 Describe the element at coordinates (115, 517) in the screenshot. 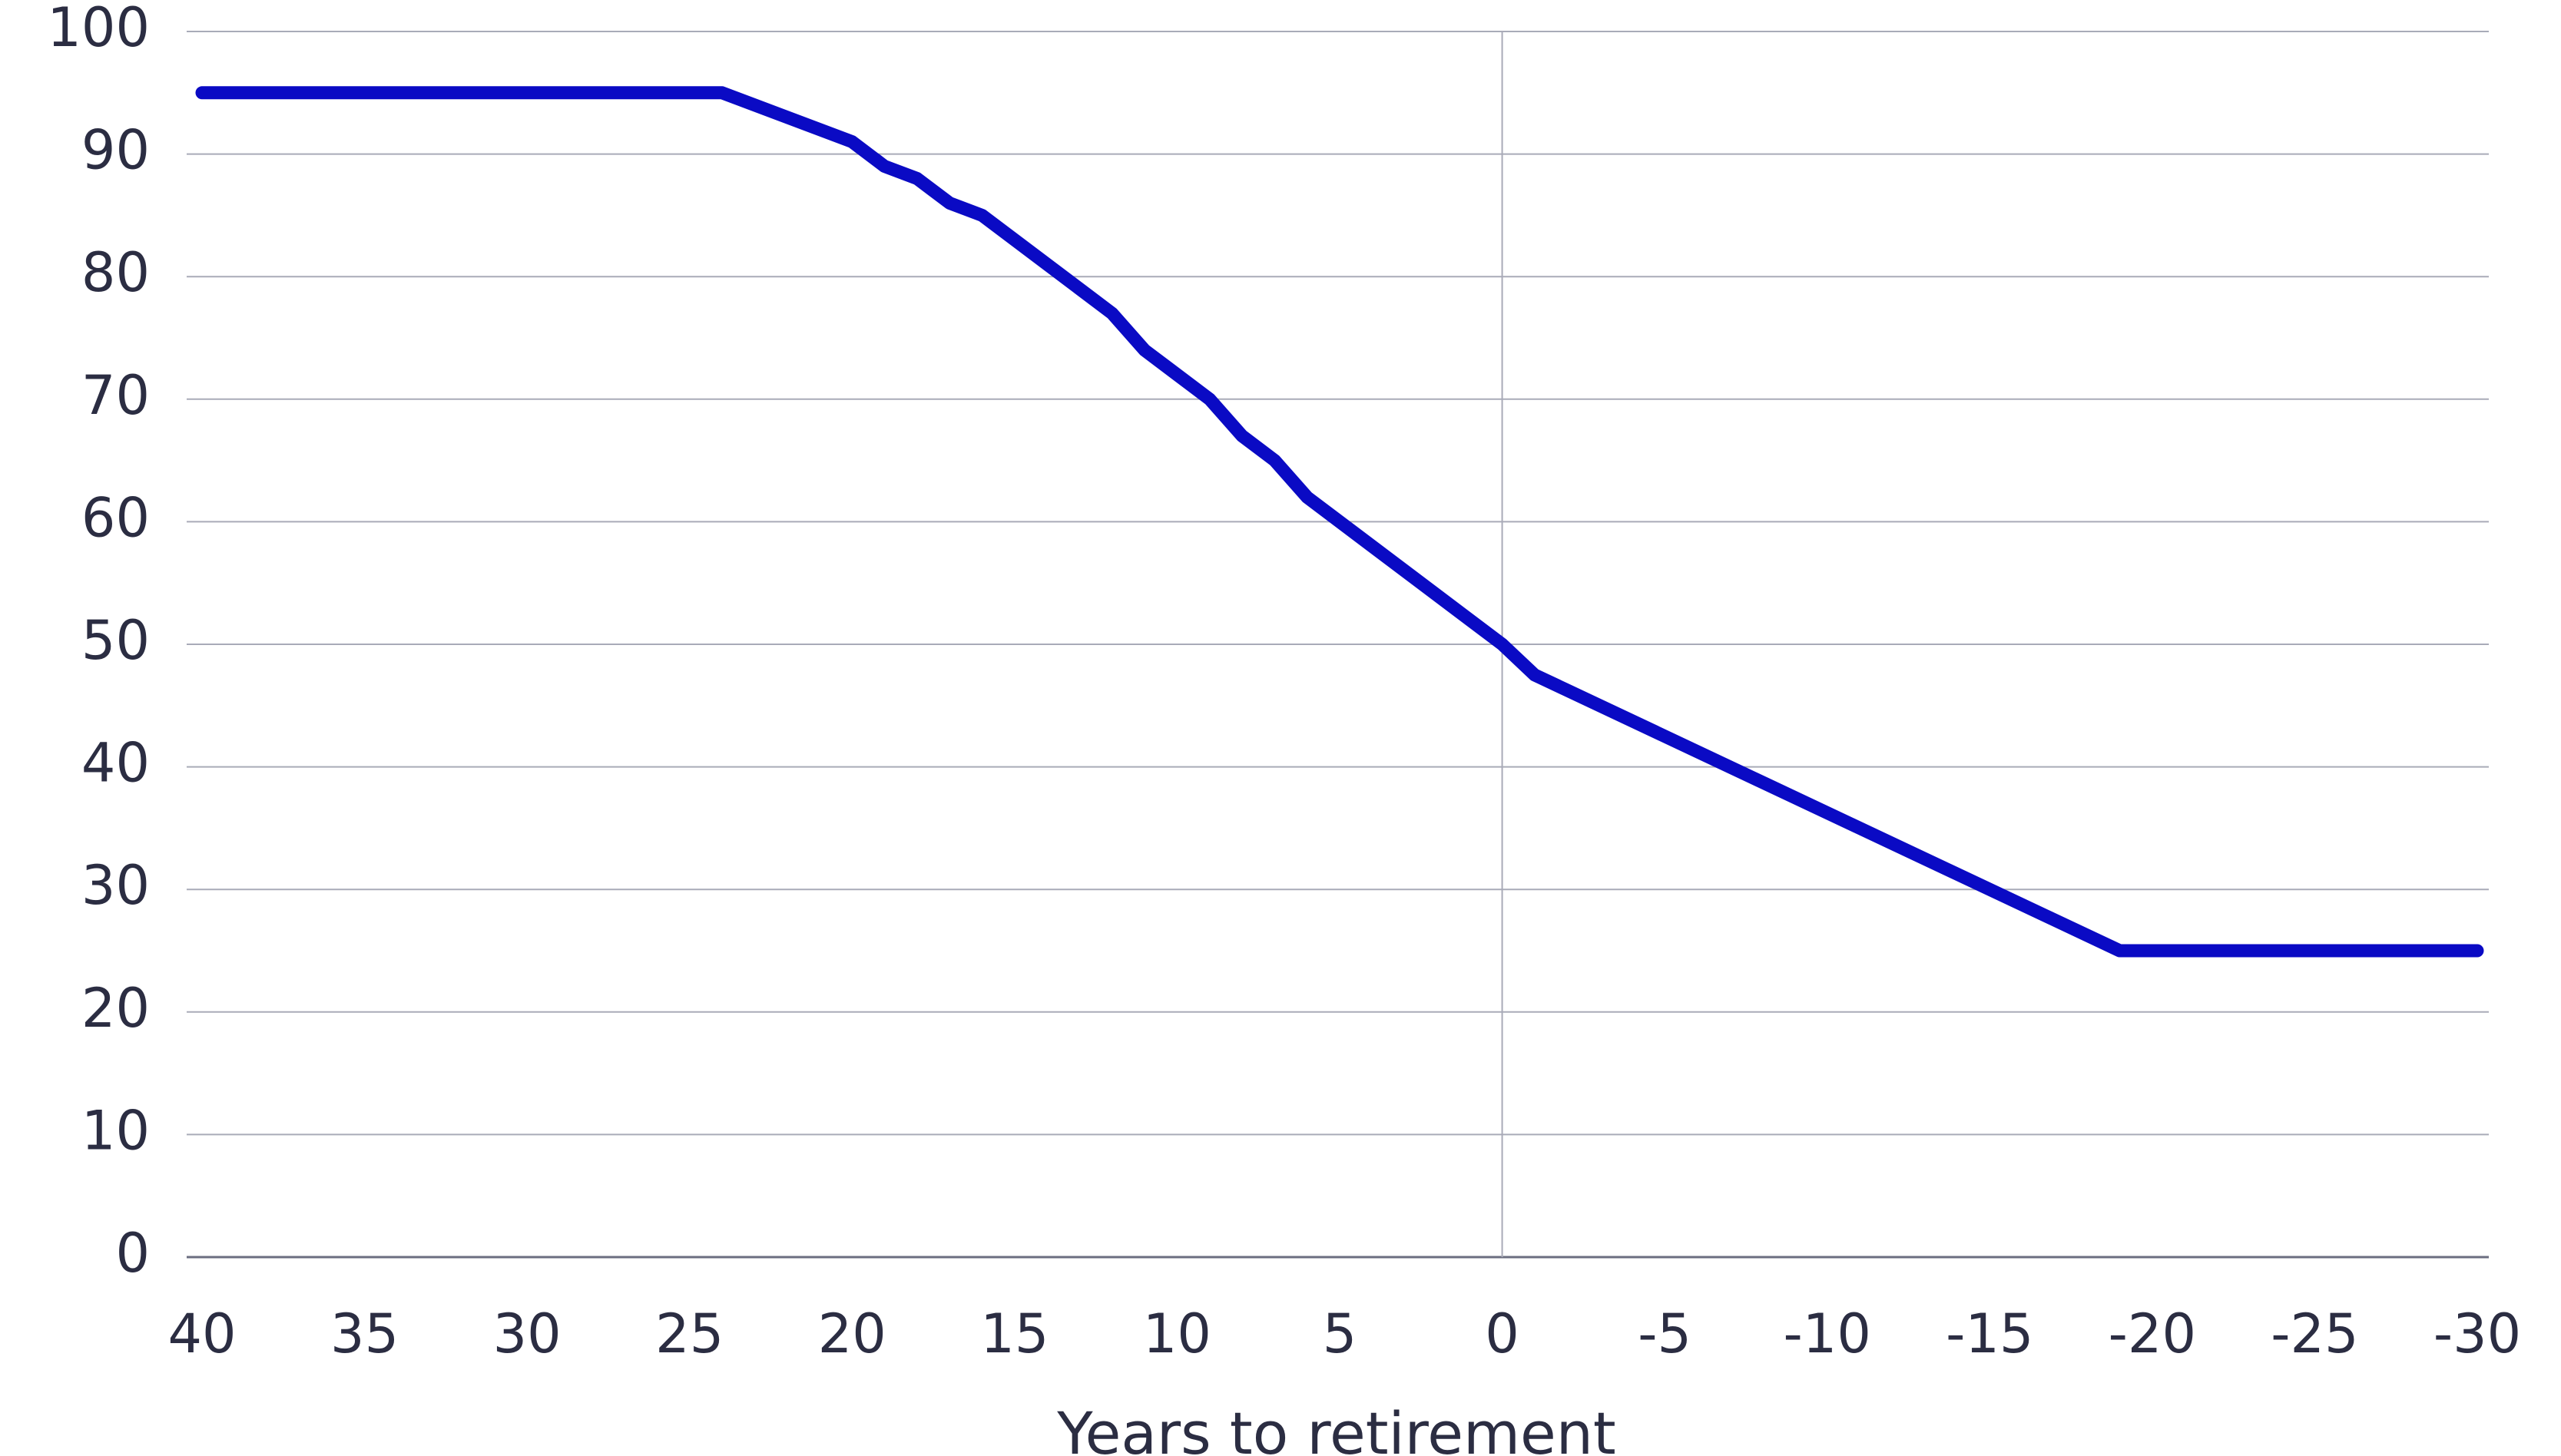

I see `y-tick-label: 60` at that location.